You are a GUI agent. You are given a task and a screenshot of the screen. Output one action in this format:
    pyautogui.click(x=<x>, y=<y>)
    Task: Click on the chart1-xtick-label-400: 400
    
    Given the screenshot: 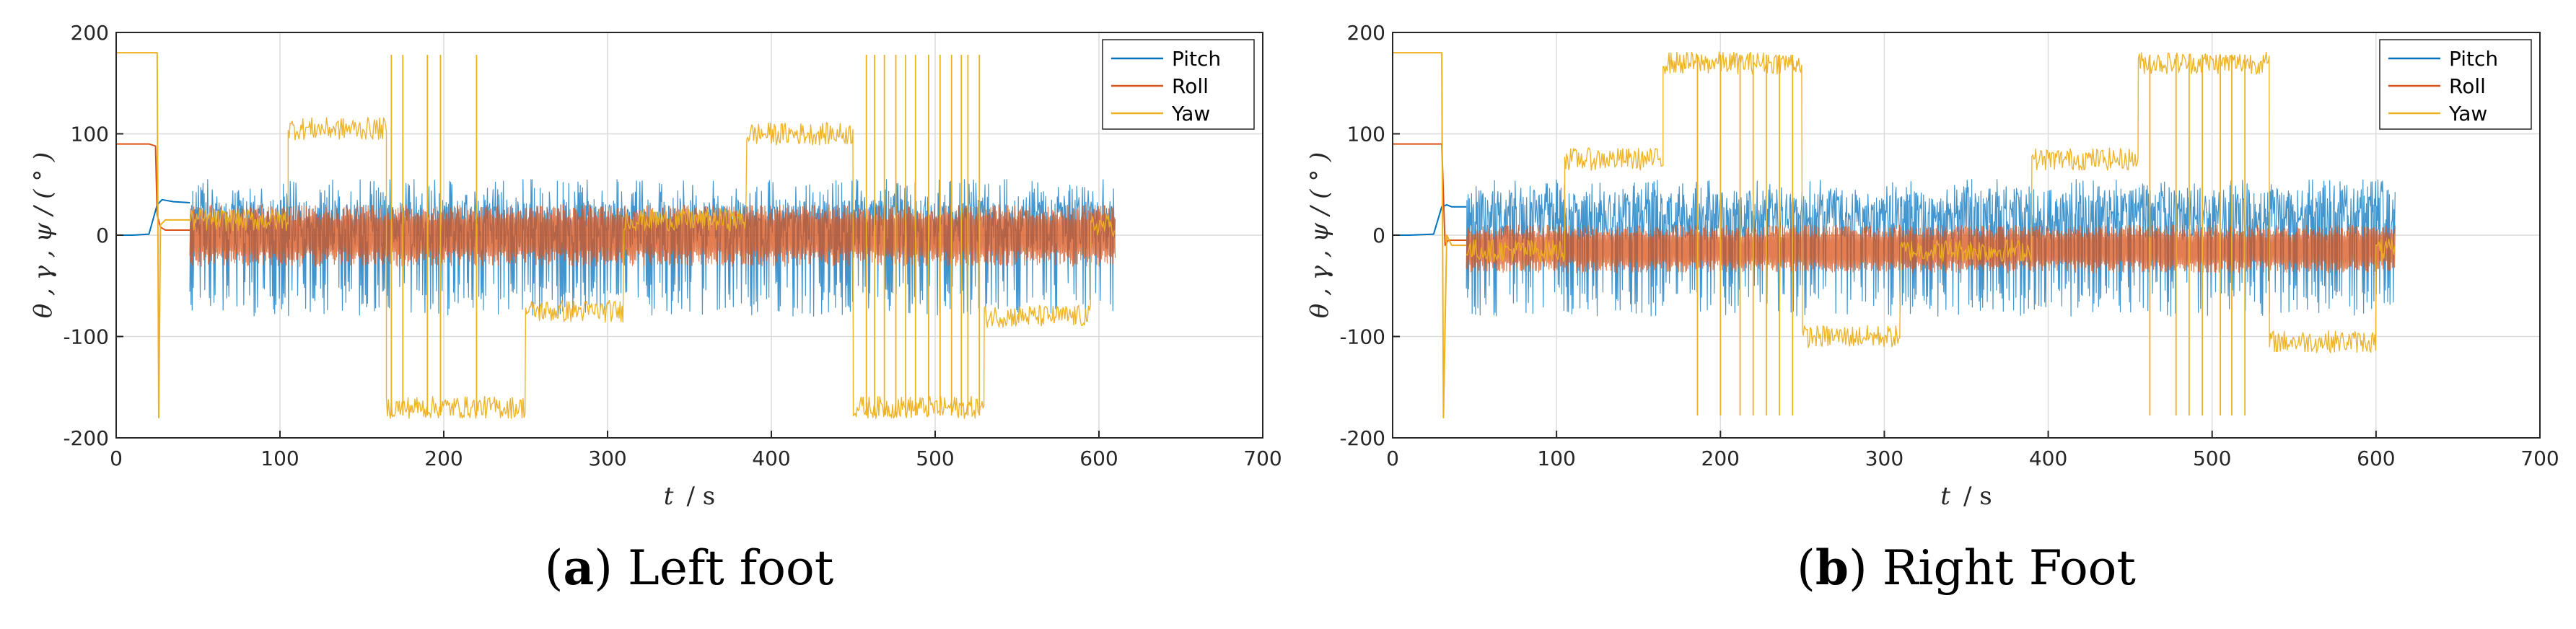 What is the action you would take?
    pyautogui.click(x=2048, y=458)
    